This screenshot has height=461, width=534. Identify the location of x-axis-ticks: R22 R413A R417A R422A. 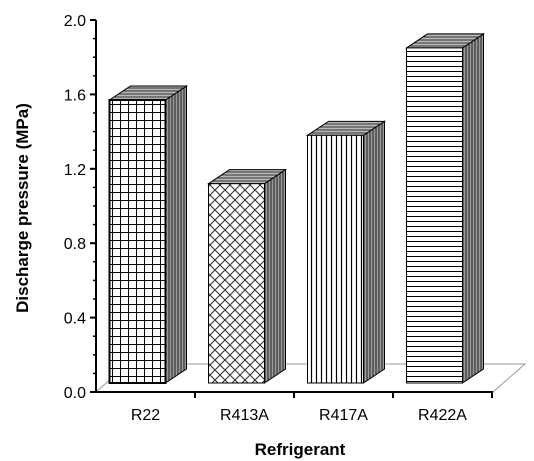
(312, 408).